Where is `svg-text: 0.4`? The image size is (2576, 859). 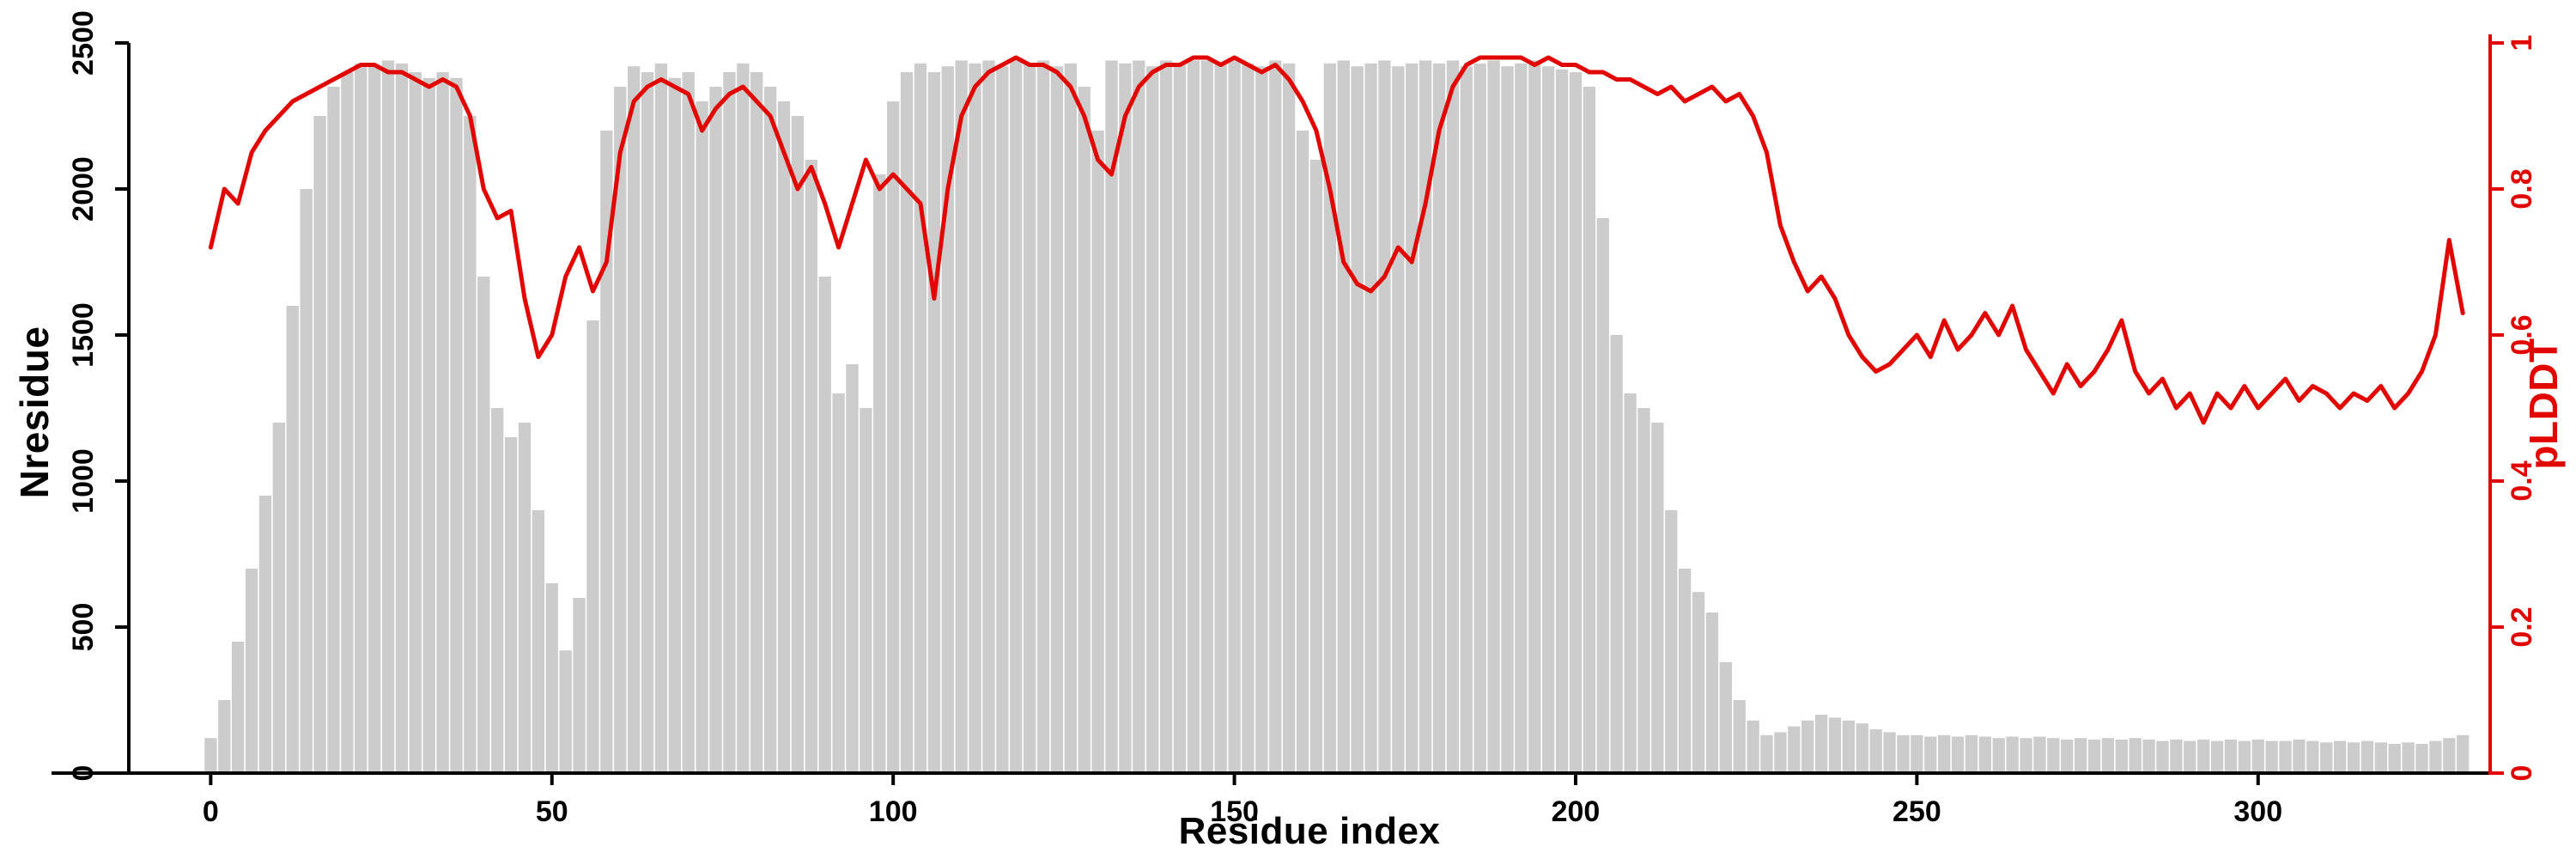 svg-text: 0.4 is located at coordinates (2522, 480).